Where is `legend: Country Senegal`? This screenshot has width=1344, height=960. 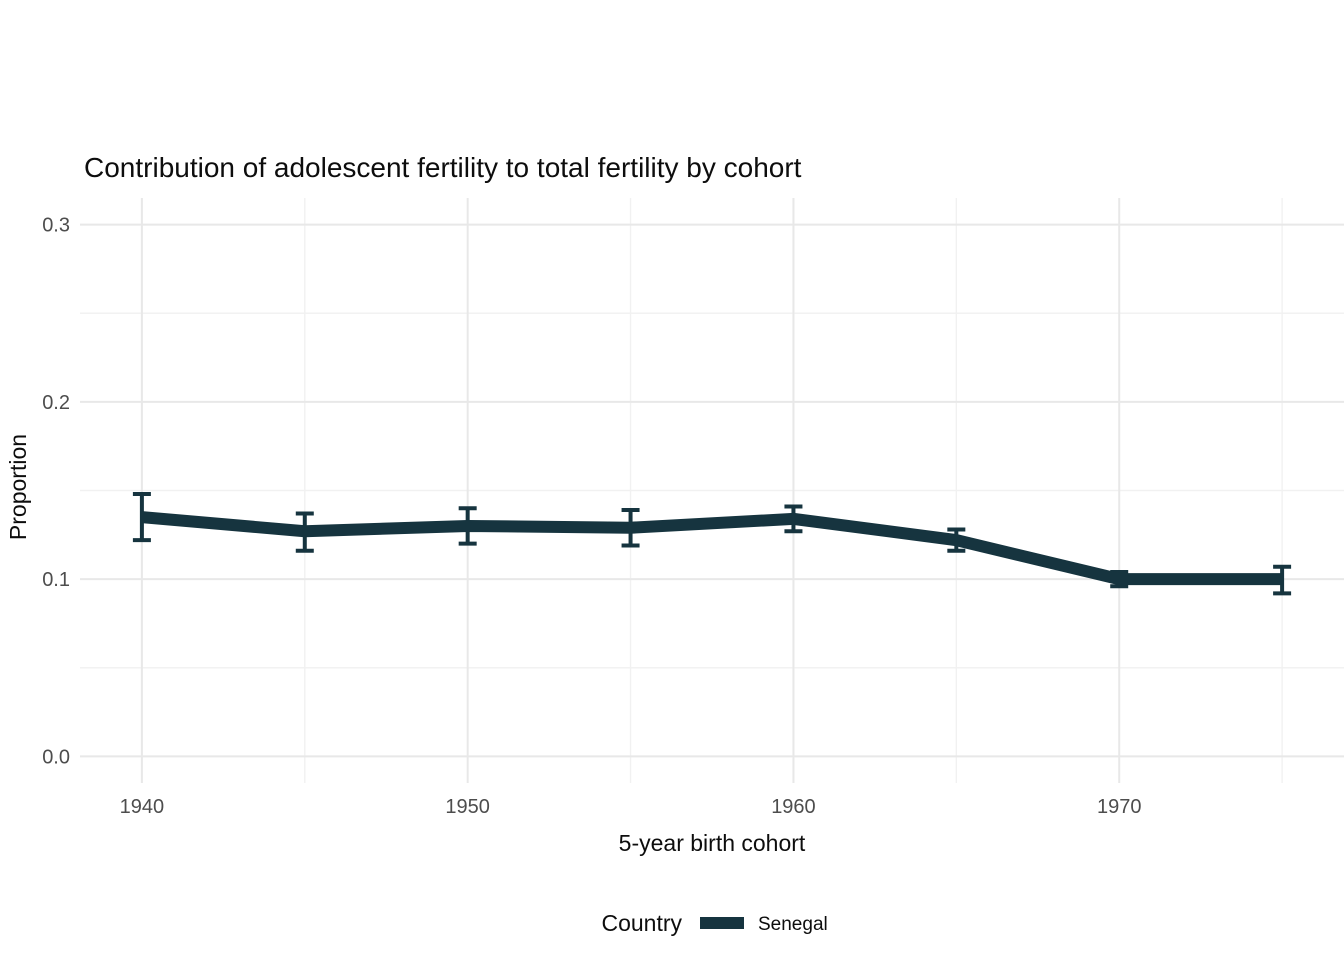
legend: Country Senegal is located at coordinates (714, 923).